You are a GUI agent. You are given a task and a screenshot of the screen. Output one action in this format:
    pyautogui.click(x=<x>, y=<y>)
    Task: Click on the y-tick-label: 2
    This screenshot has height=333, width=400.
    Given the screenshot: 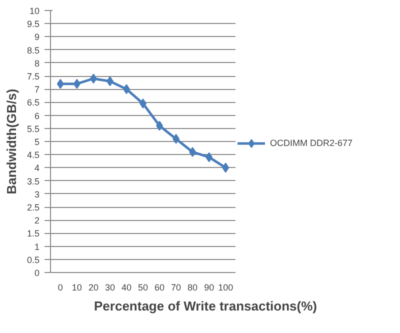 What is the action you would take?
    pyautogui.click(x=37, y=221)
    